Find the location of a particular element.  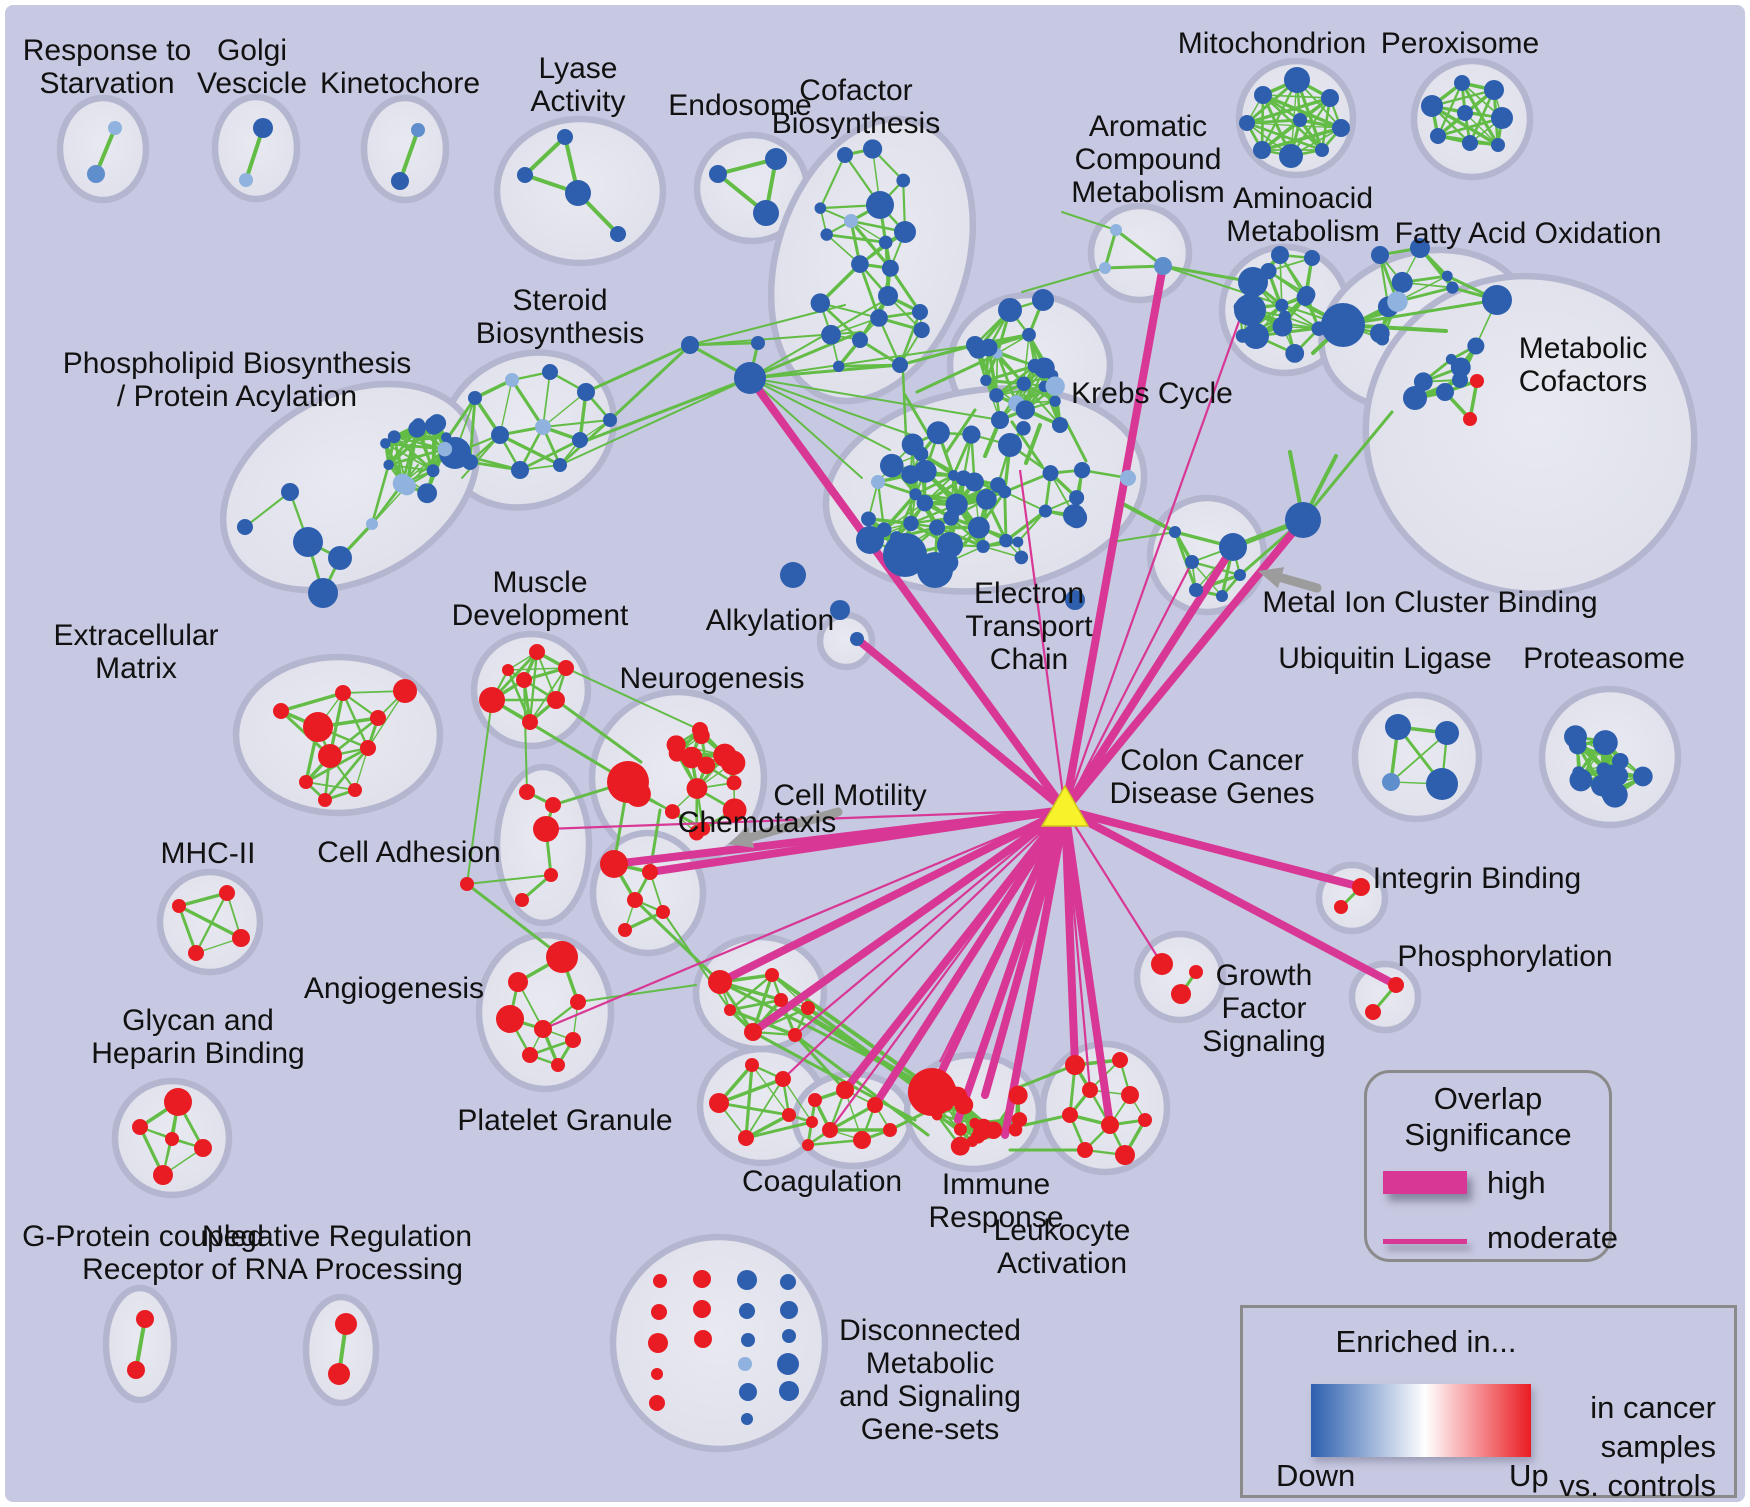

overlap-edge-moderate is located at coordinates (1042, 640).